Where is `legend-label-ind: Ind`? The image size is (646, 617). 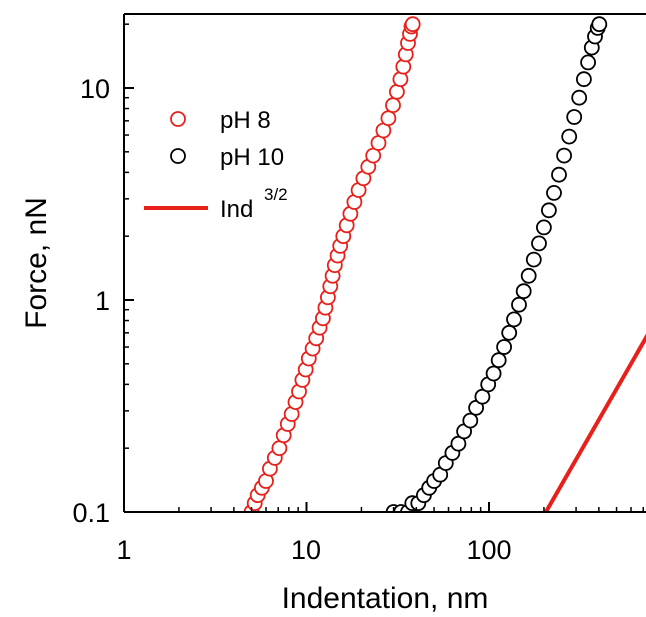
legend-label-ind: Ind is located at coordinates (236, 209).